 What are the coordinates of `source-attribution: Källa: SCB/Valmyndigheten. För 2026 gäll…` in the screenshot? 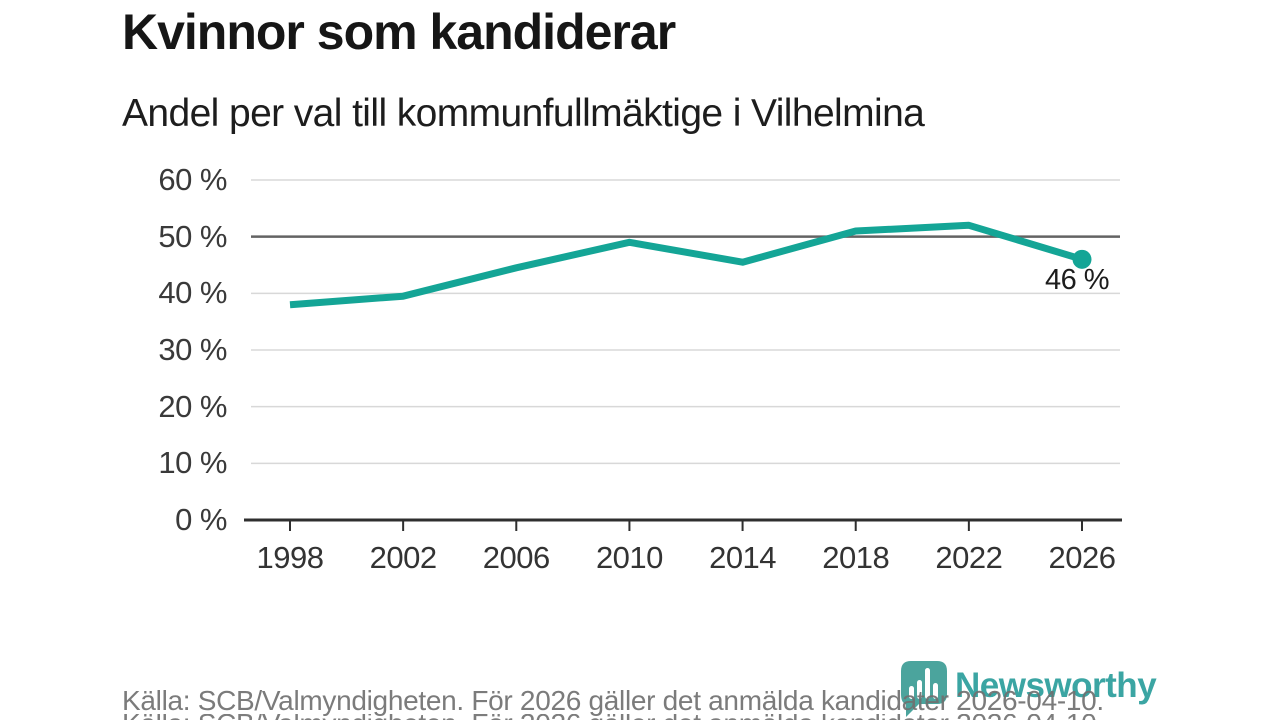 It's located at (613, 700).